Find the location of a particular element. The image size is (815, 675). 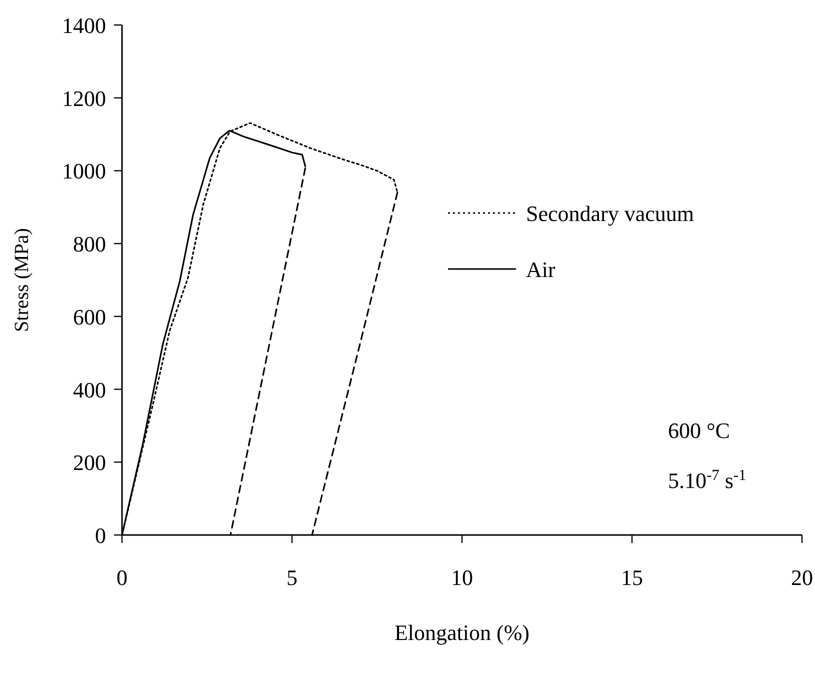

x-tick-label: 15 is located at coordinates (632, 577).